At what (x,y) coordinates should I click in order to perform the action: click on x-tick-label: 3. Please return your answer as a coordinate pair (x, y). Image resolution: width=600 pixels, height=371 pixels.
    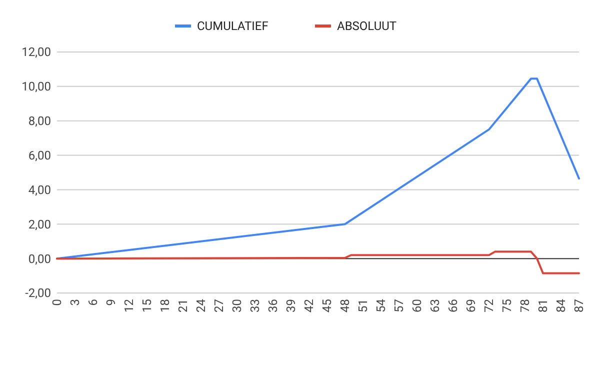
    Looking at the image, I should click on (75, 302).